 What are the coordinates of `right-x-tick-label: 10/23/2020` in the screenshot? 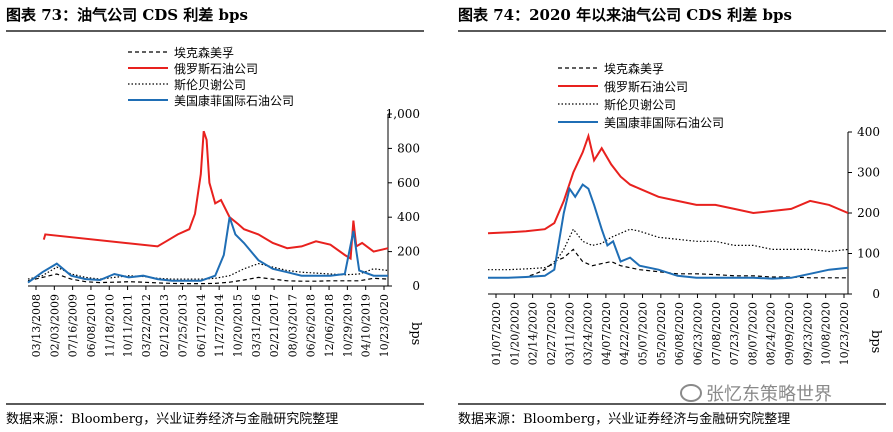 It's located at (844, 333).